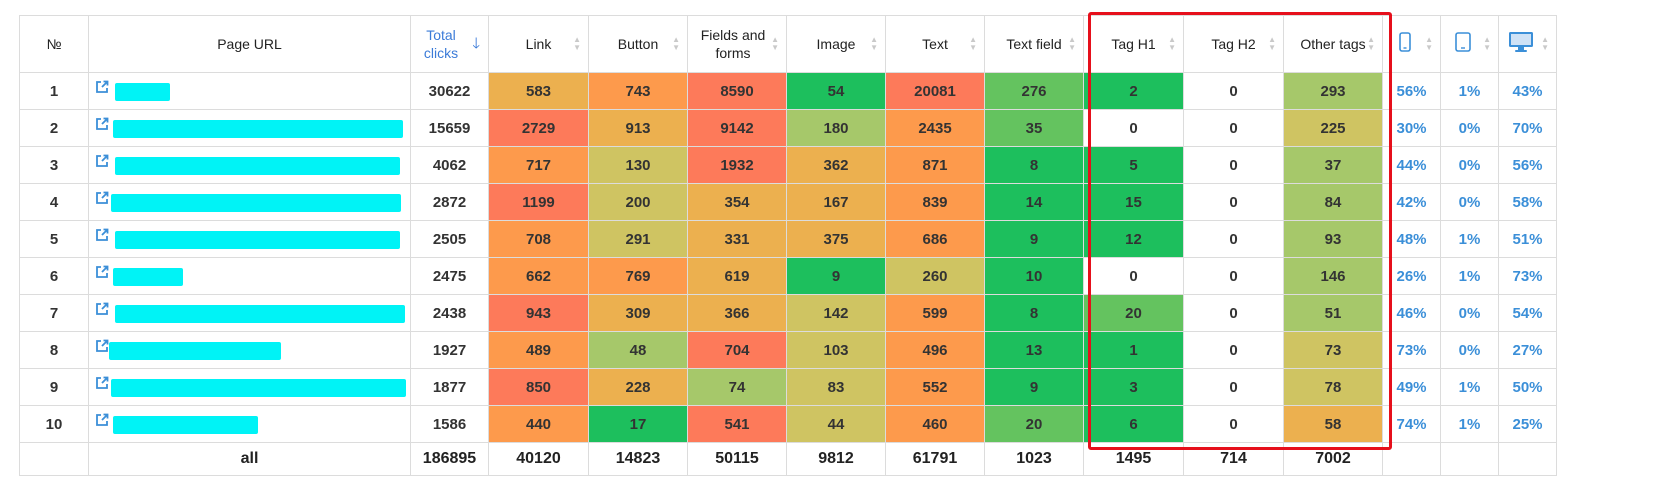  I want to click on text-cell: 686, so click(935, 239).